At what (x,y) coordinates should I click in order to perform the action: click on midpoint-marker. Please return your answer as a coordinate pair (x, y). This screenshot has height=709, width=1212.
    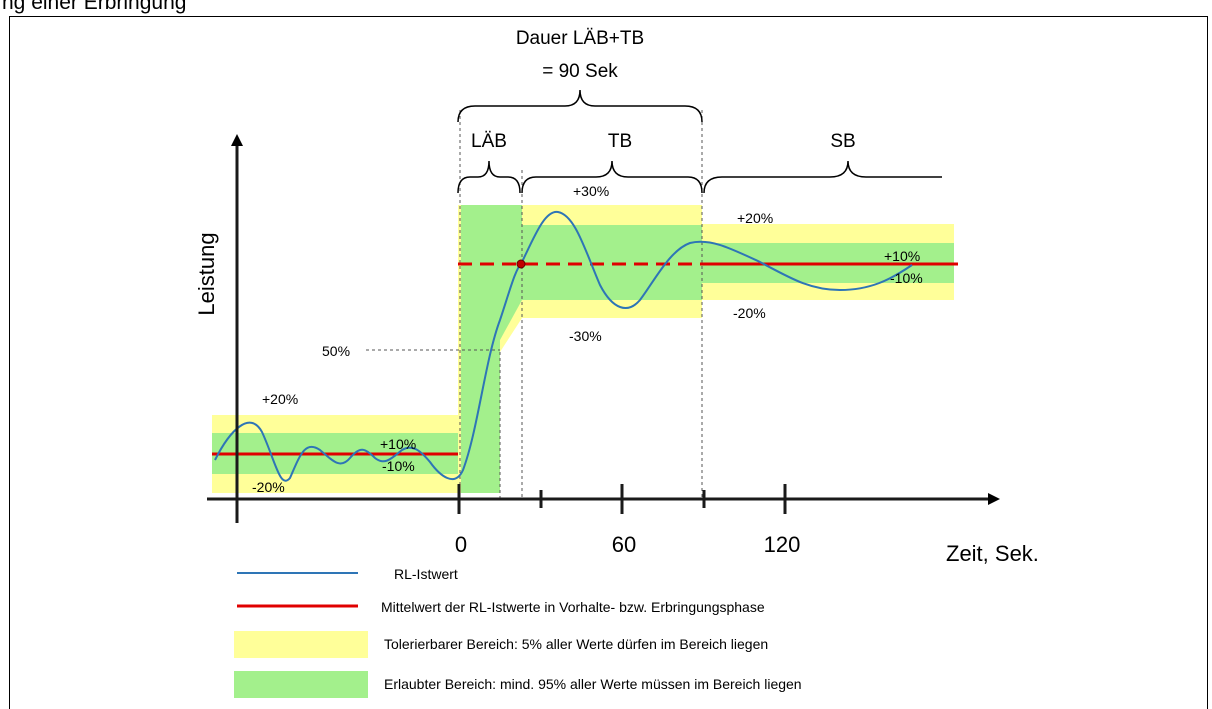
    Looking at the image, I should click on (521, 264).